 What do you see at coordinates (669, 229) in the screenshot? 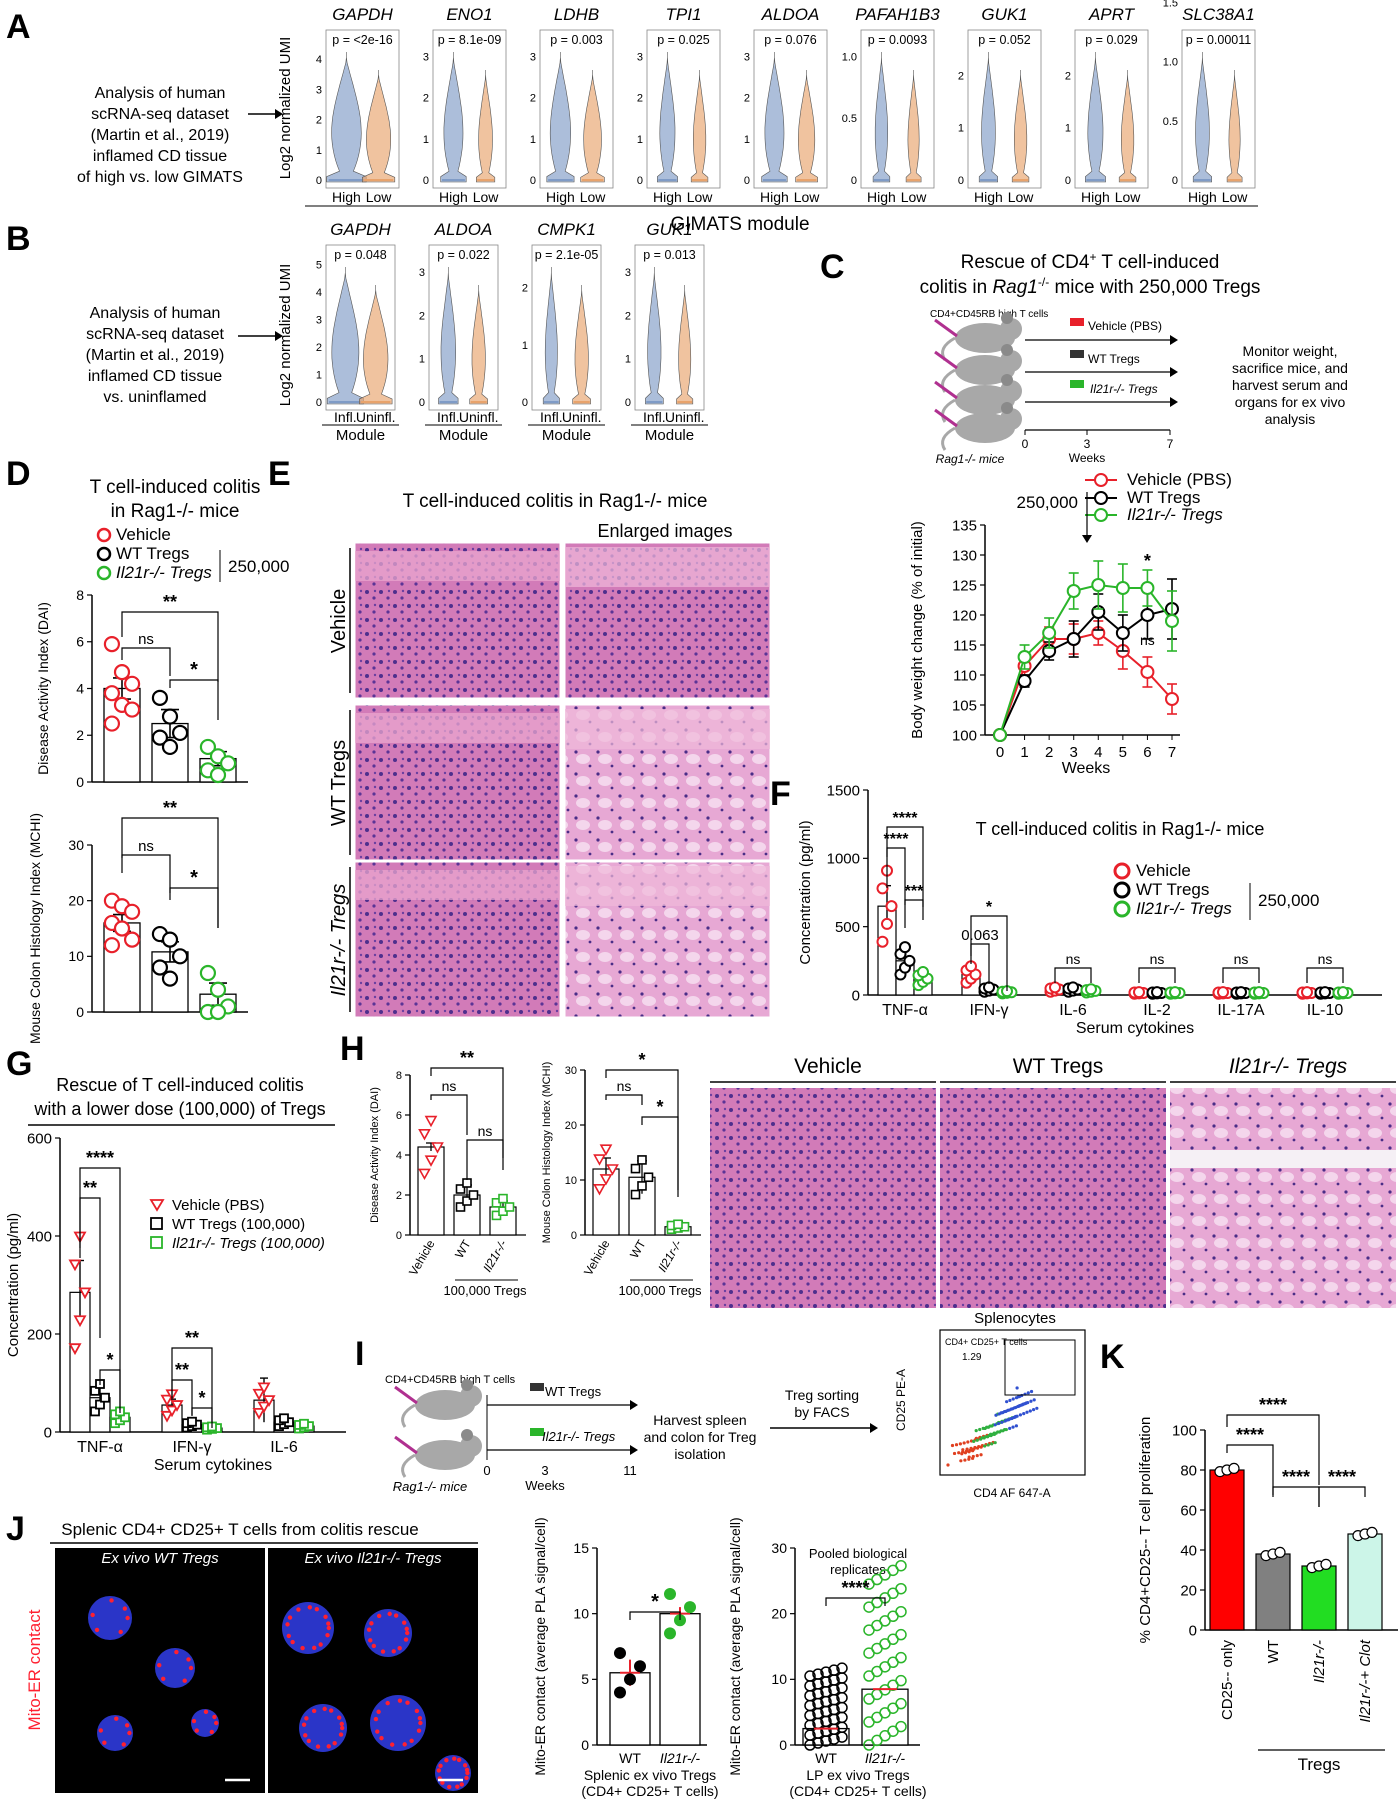
I see `gene-name: GUK1` at bounding box center [669, 229].